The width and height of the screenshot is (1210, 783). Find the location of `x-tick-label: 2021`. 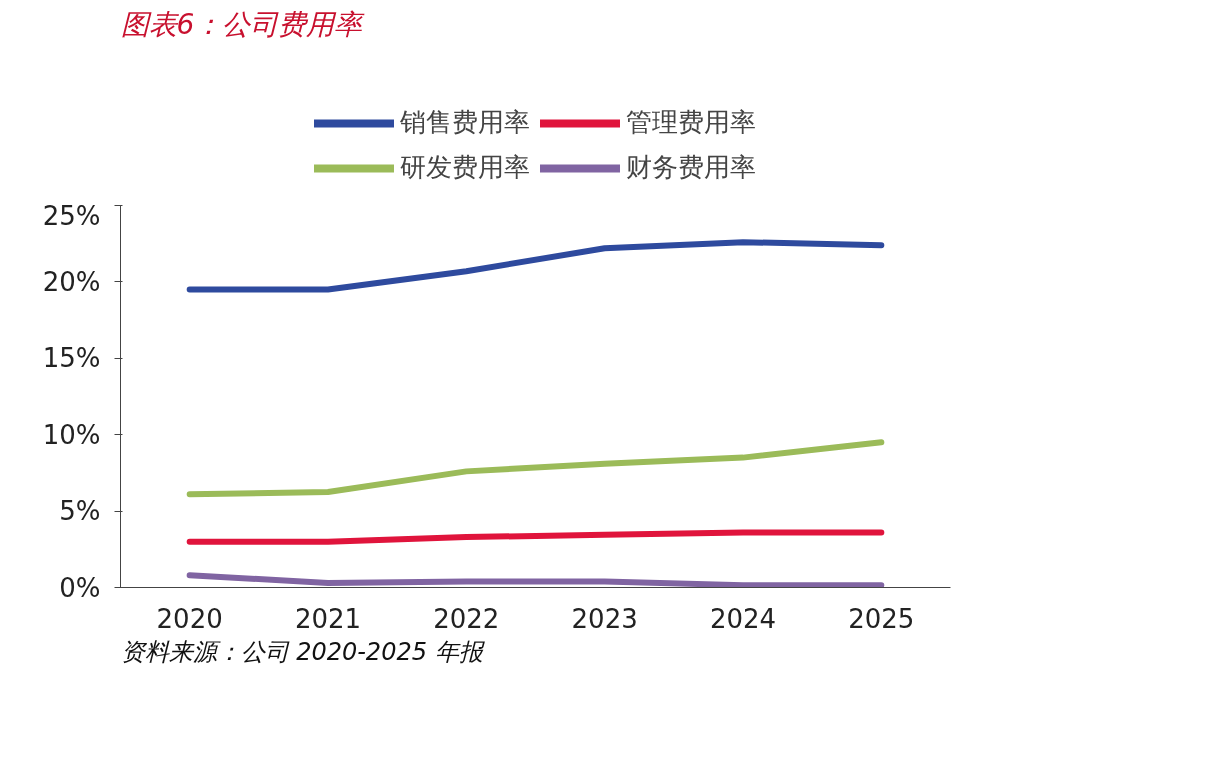

x-tick-label: 2021 is located at coordinates (328, 618).